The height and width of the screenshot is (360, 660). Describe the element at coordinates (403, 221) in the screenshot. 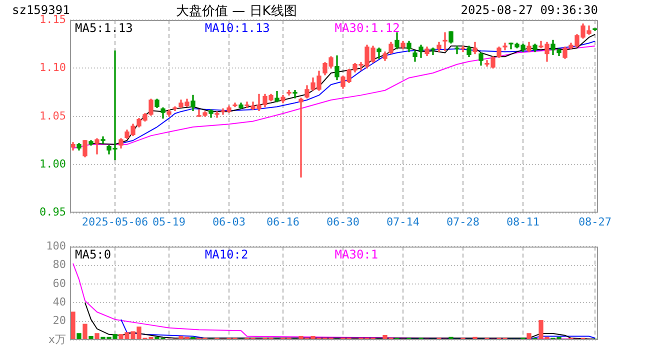

I see `x-tick-label: 07-14` at that location.